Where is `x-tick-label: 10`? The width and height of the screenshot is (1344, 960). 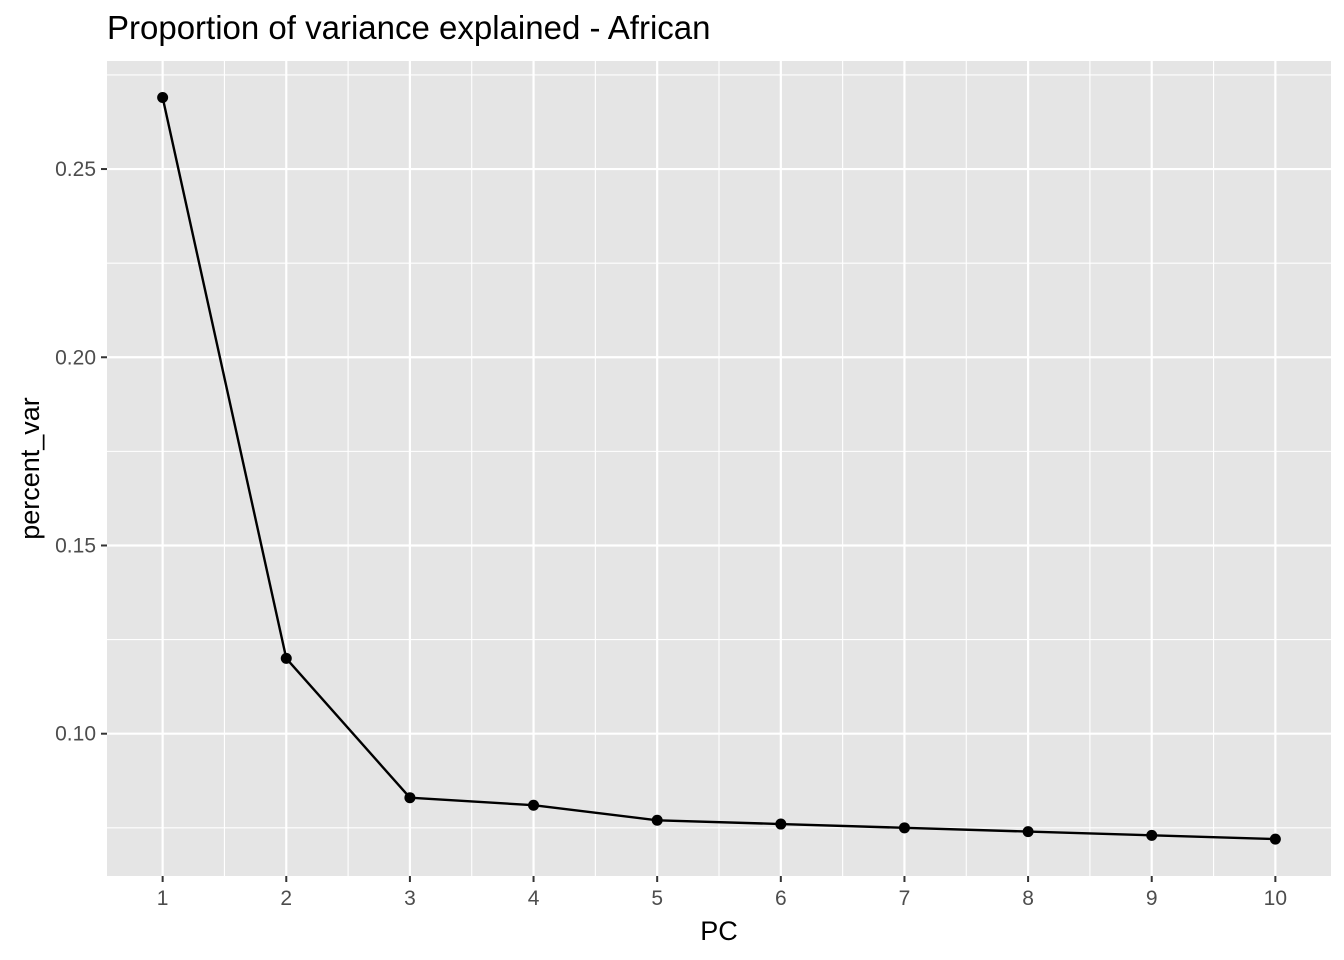 x-tick-label: 10 is located at coordinates (1275, 898).